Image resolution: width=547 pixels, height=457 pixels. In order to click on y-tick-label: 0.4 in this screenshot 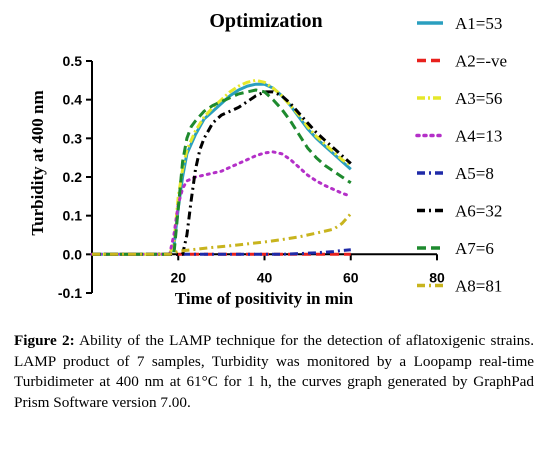, I will do `click(73, 100)`.